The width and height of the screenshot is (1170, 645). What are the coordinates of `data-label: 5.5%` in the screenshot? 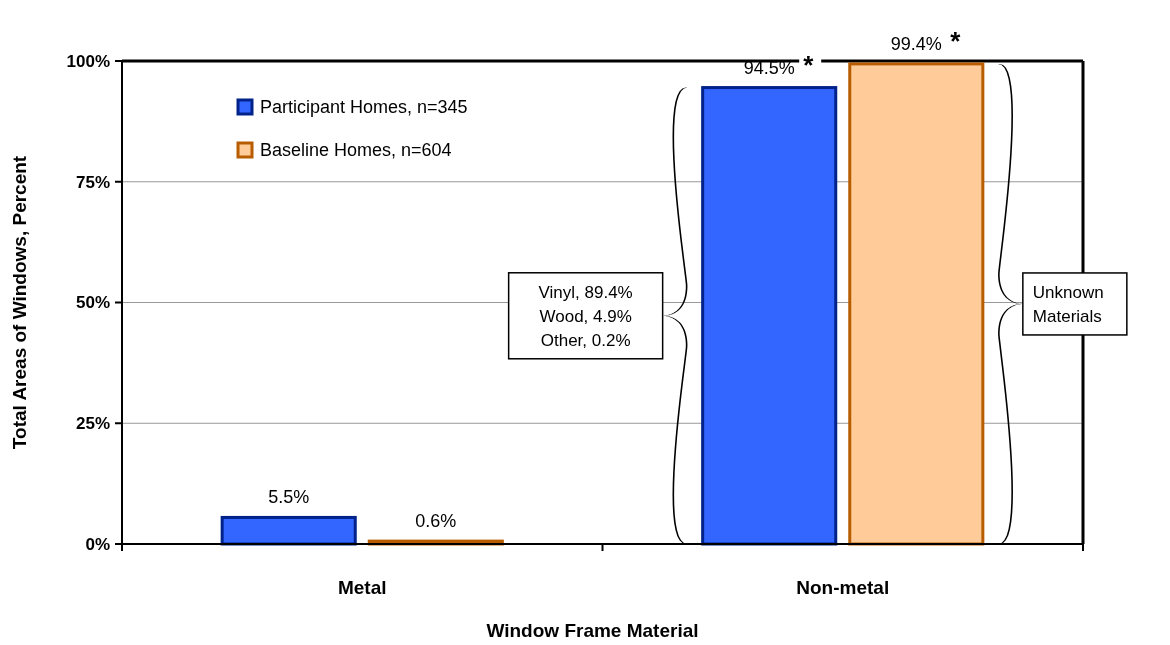 It's located at (289, 497).